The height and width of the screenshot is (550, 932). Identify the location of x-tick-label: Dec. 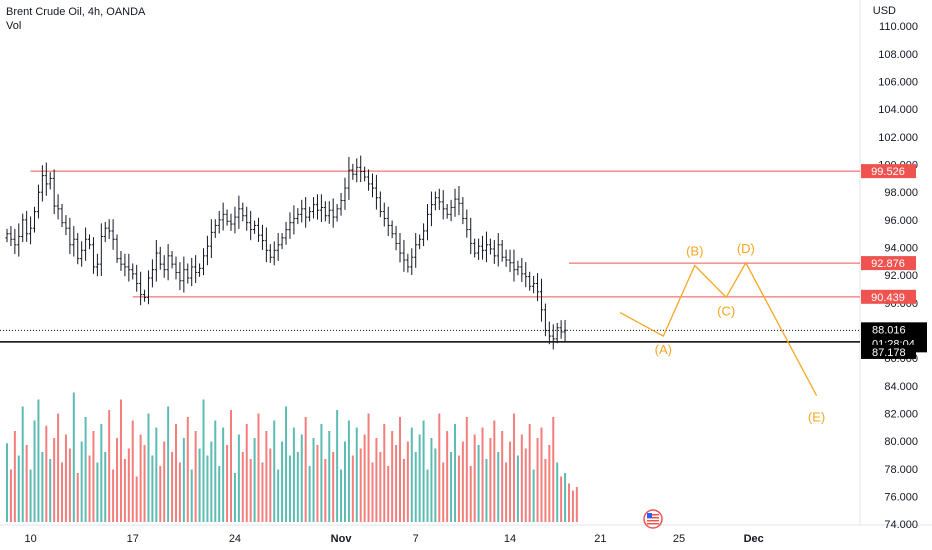
(754, 539).